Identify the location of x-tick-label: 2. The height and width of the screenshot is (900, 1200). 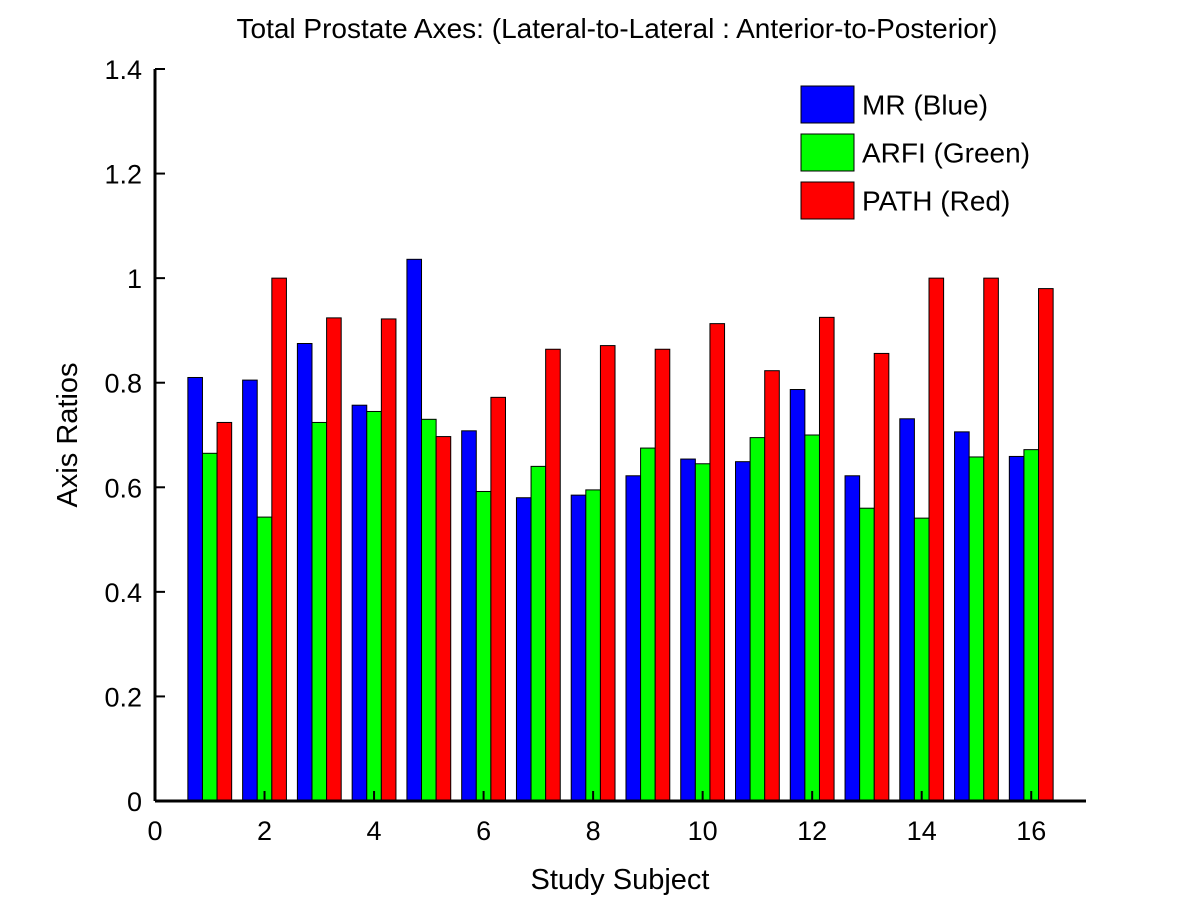
(264, 831).